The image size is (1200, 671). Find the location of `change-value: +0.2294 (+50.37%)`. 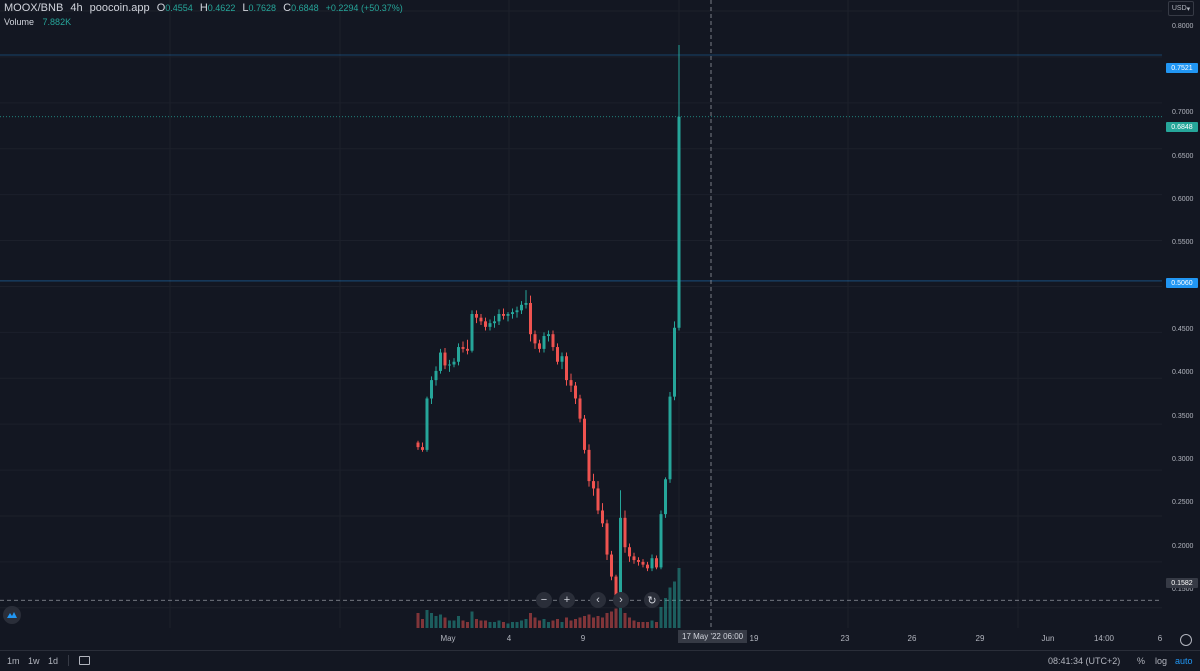

change-value: +0.2294 (+50.37%) is located at coordinates (364, 8).